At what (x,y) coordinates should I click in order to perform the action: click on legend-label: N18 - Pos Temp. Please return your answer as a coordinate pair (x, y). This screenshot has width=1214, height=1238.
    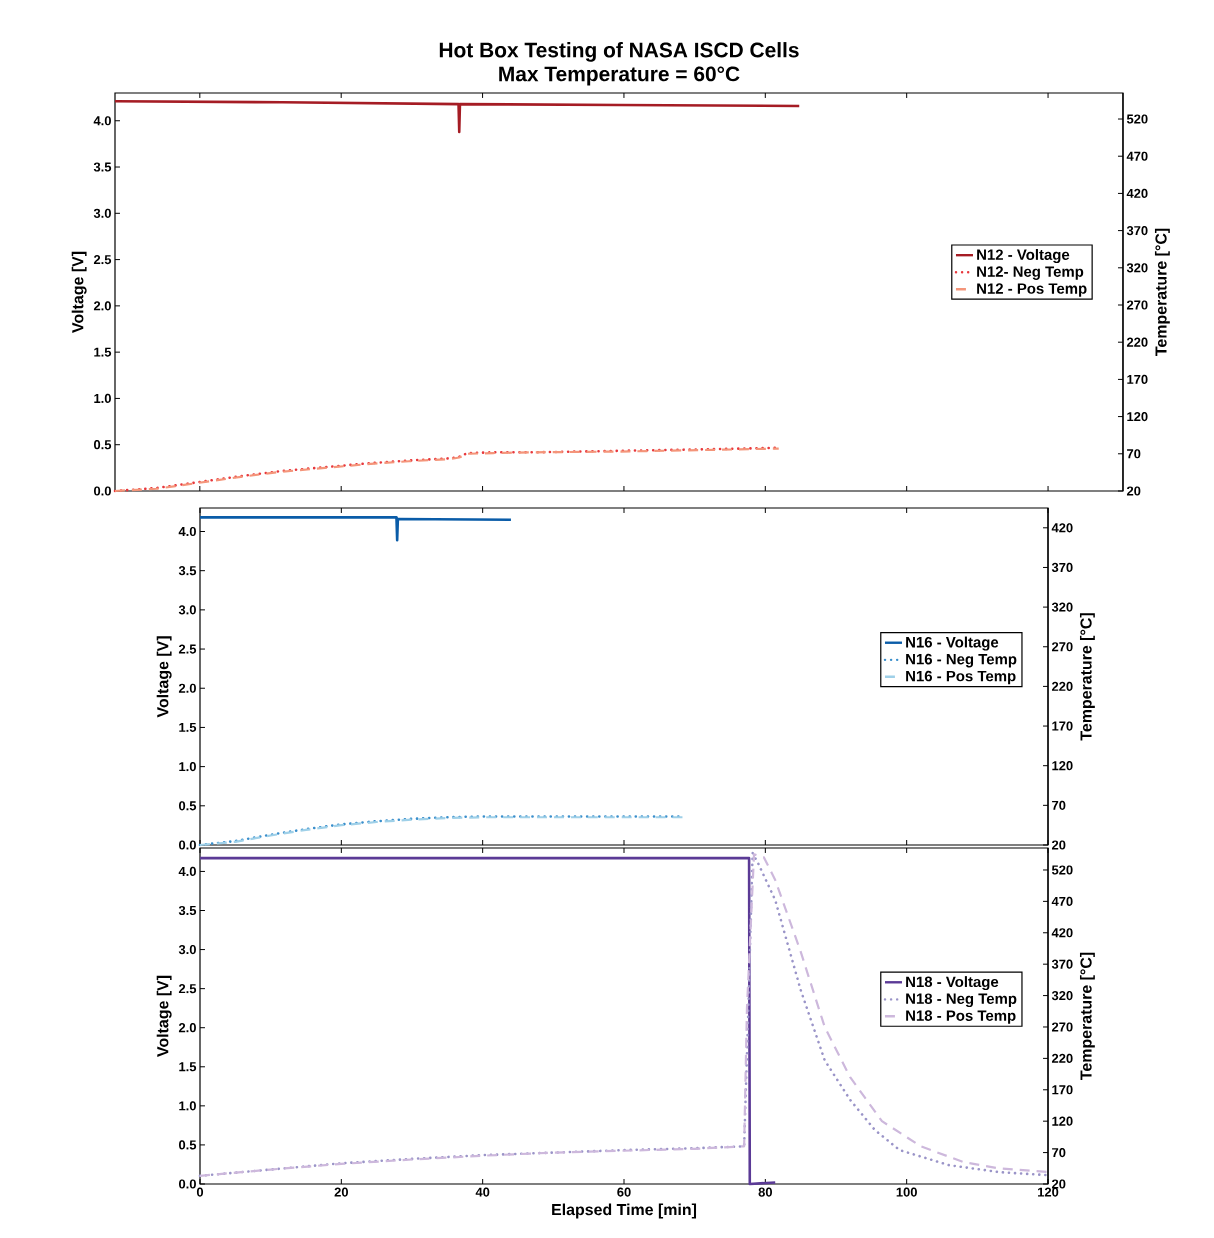
    Looking at the image, I should click on (961, 1017).